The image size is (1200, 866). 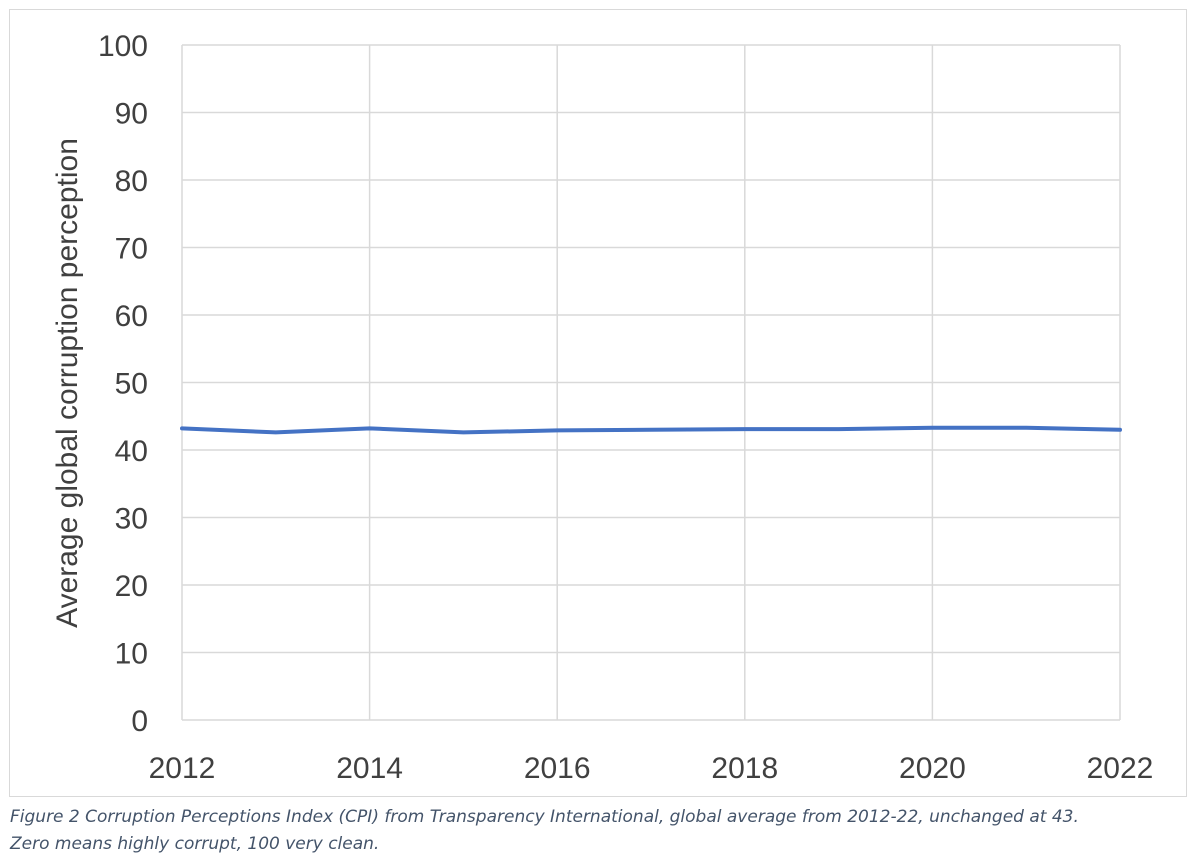 I want to click on series-layer, so click(x=651, y=430).